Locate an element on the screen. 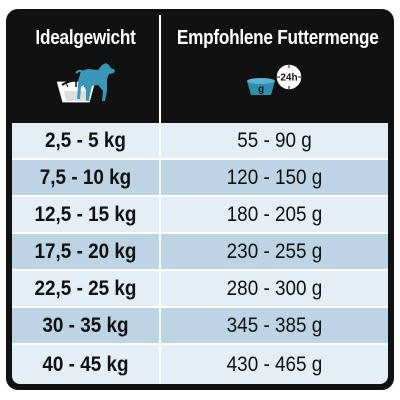  table-row: 7,5 - 10 kg 120 - 150 g is located at coordinates (200, 177).